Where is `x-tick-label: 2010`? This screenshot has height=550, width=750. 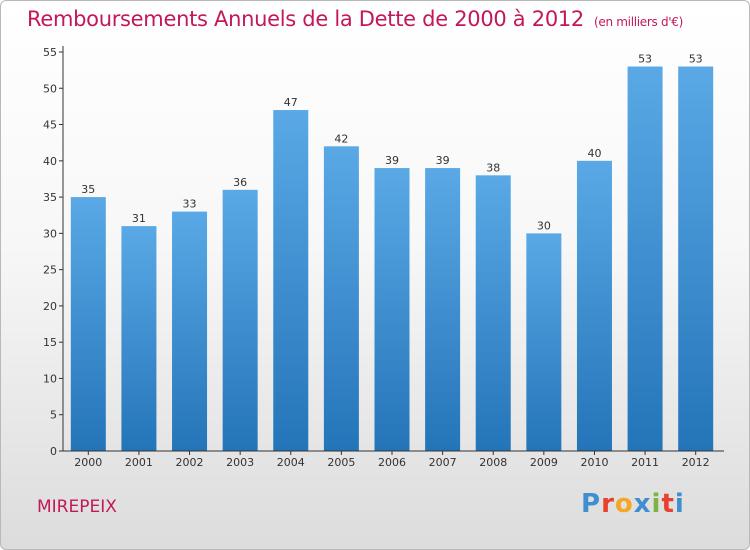 x-tick-label: 2010 is located at coordinates (594, 462).